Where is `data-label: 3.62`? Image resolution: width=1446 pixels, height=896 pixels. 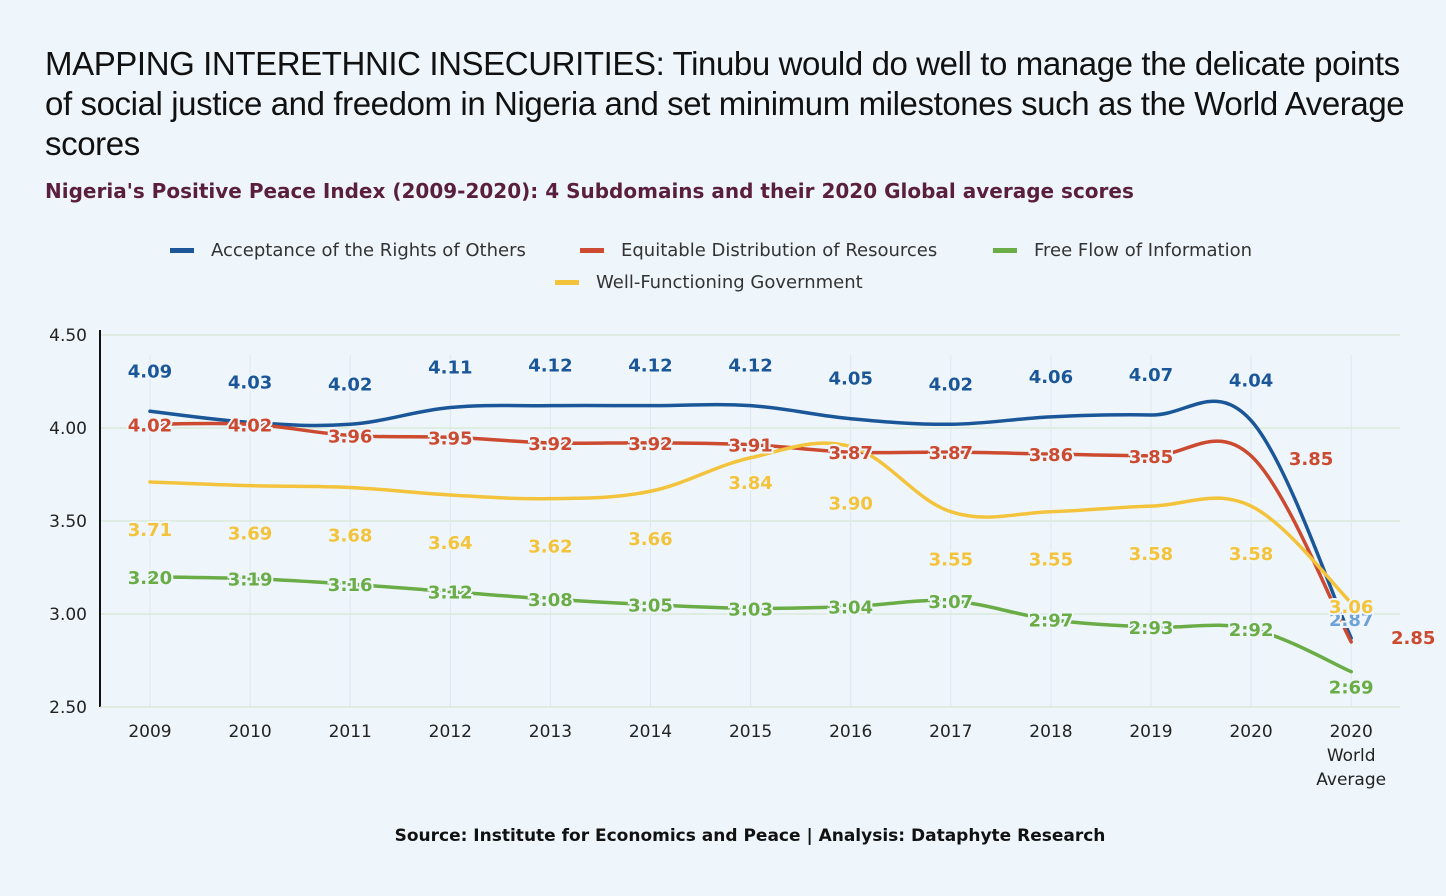 data-label: 3.62 is located at coordinates (550, 547).